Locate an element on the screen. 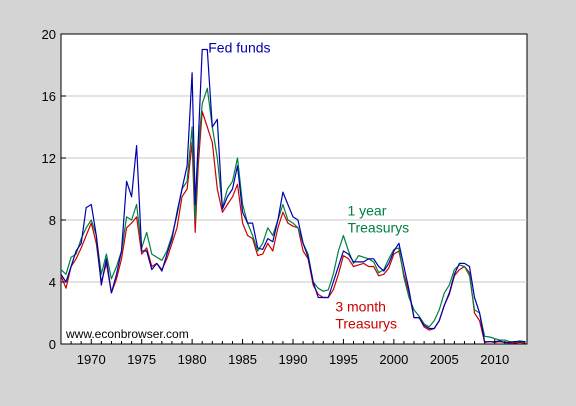 This screenshot has width=576, height=406. series-label: 3 month Treasurys is located at coordinates (366, 314).